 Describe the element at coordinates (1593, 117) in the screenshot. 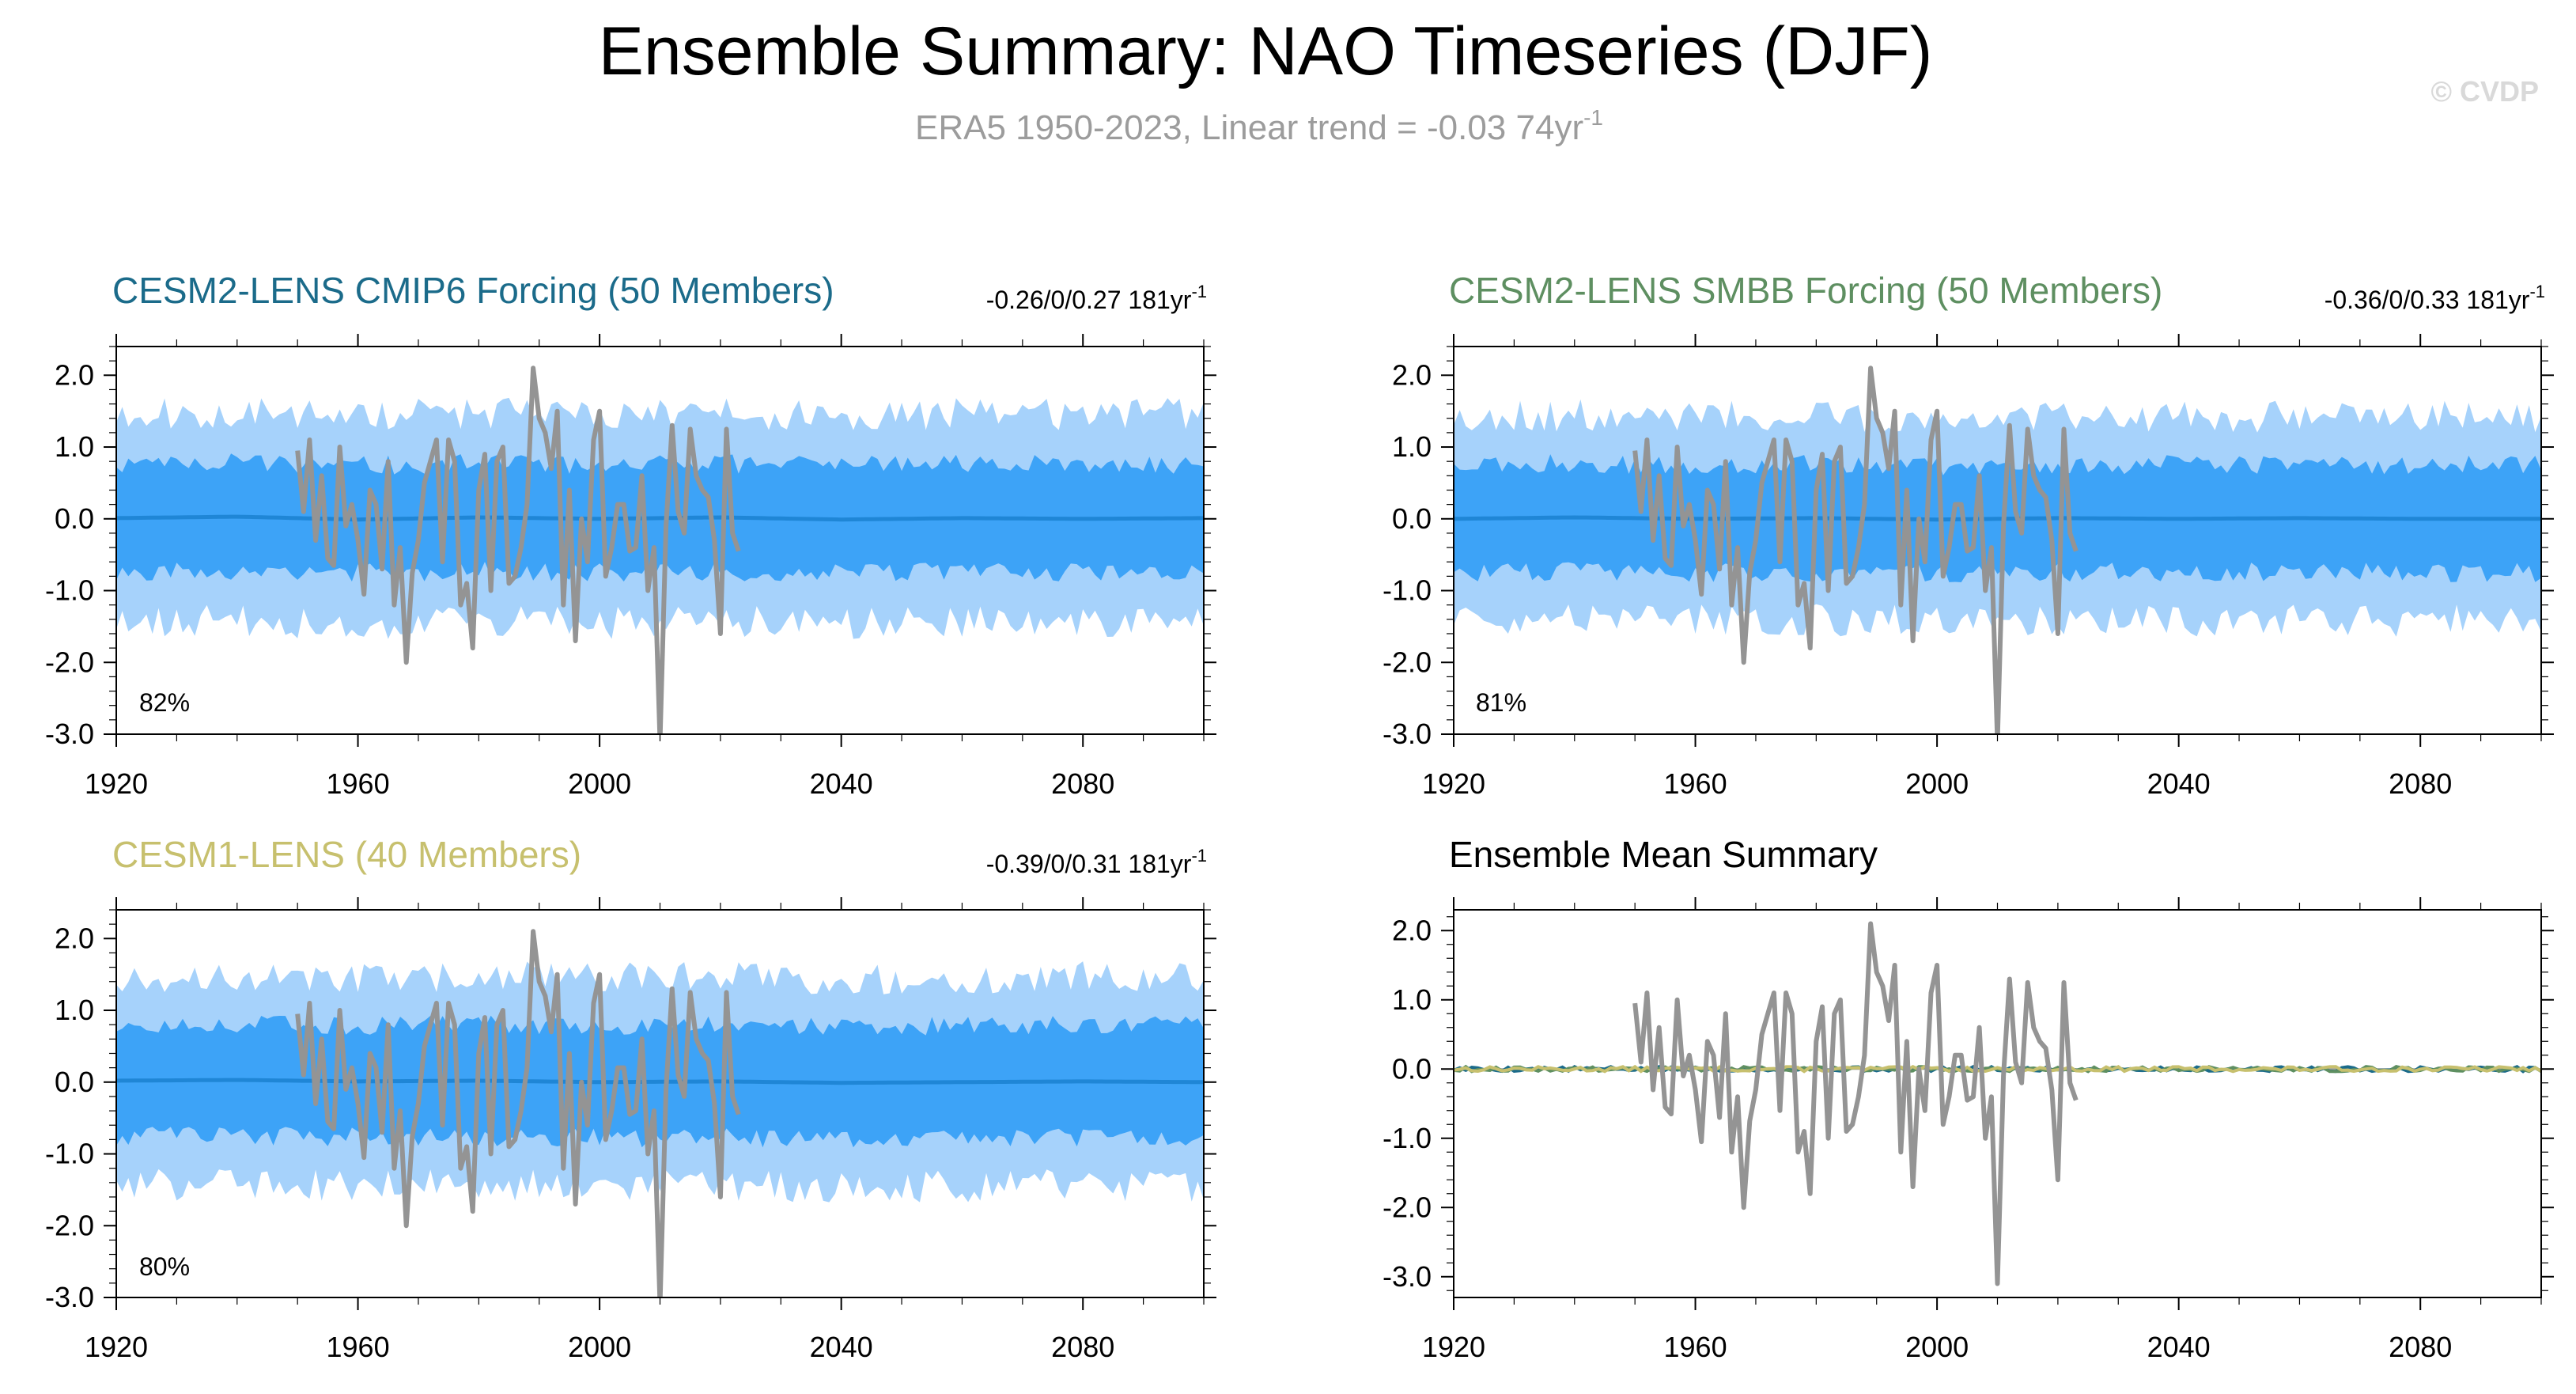

I see `subtitle-sup: -1` at that location.